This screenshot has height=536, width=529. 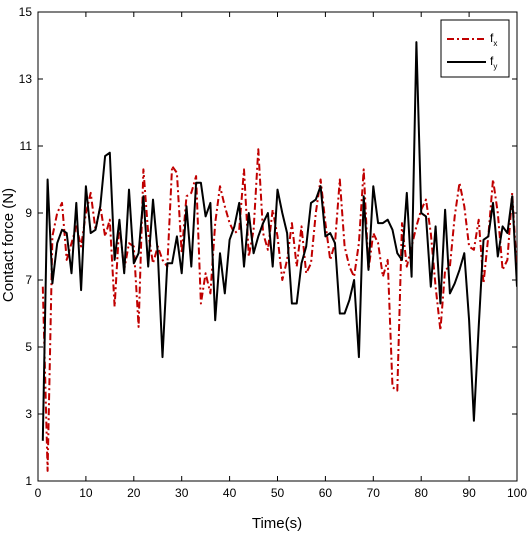 What do you see at coordinates (469, 493) in the screenshot?
I see `x-tick-label: 90` at bounding box center [469, 493].